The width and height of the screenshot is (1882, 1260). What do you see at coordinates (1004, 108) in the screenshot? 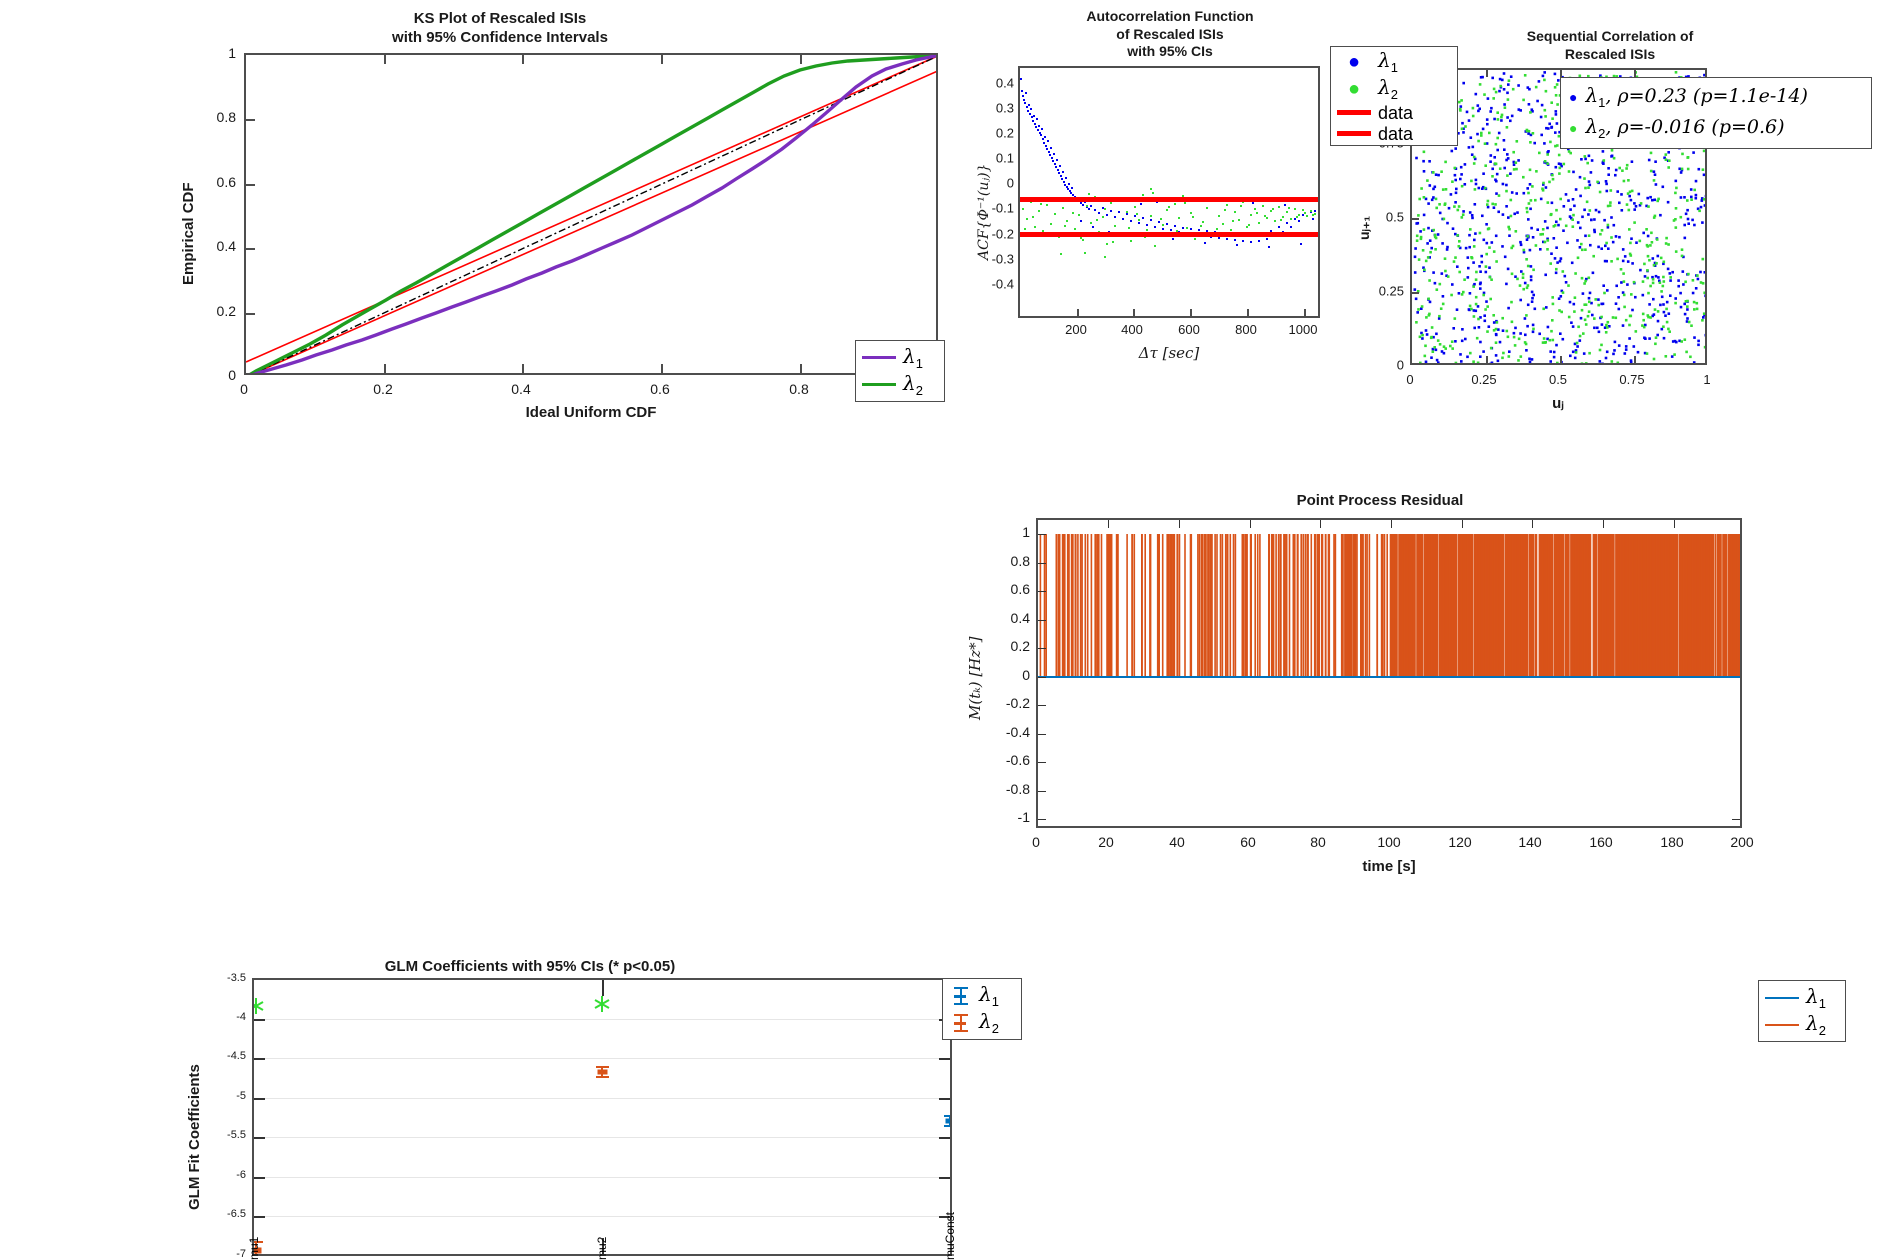
I see `acf-ytick-label: 0.3` at bounding box center [1004, 108].